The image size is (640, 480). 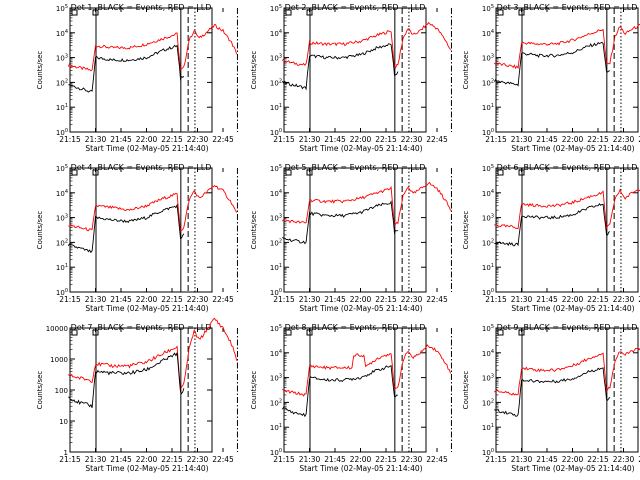 What do you see at coordinates (567, 167) in the screenshot?
I see `chart-title: Det 6, BLACK = Events, RED = LLD` at bounding box center [567, 167].